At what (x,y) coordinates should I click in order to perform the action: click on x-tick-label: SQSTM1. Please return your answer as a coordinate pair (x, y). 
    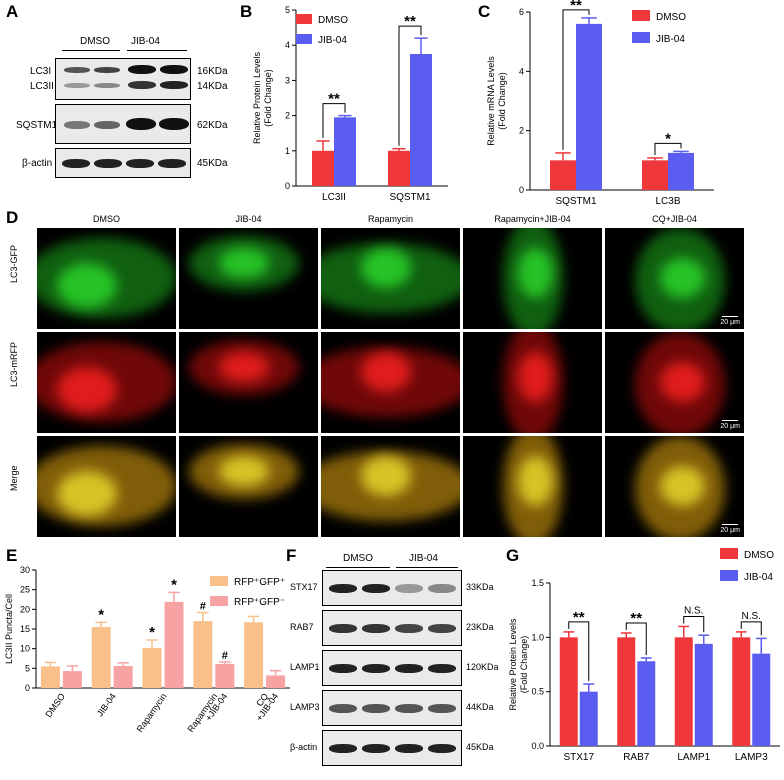
    Looking at the image, I should click on (576, 201).